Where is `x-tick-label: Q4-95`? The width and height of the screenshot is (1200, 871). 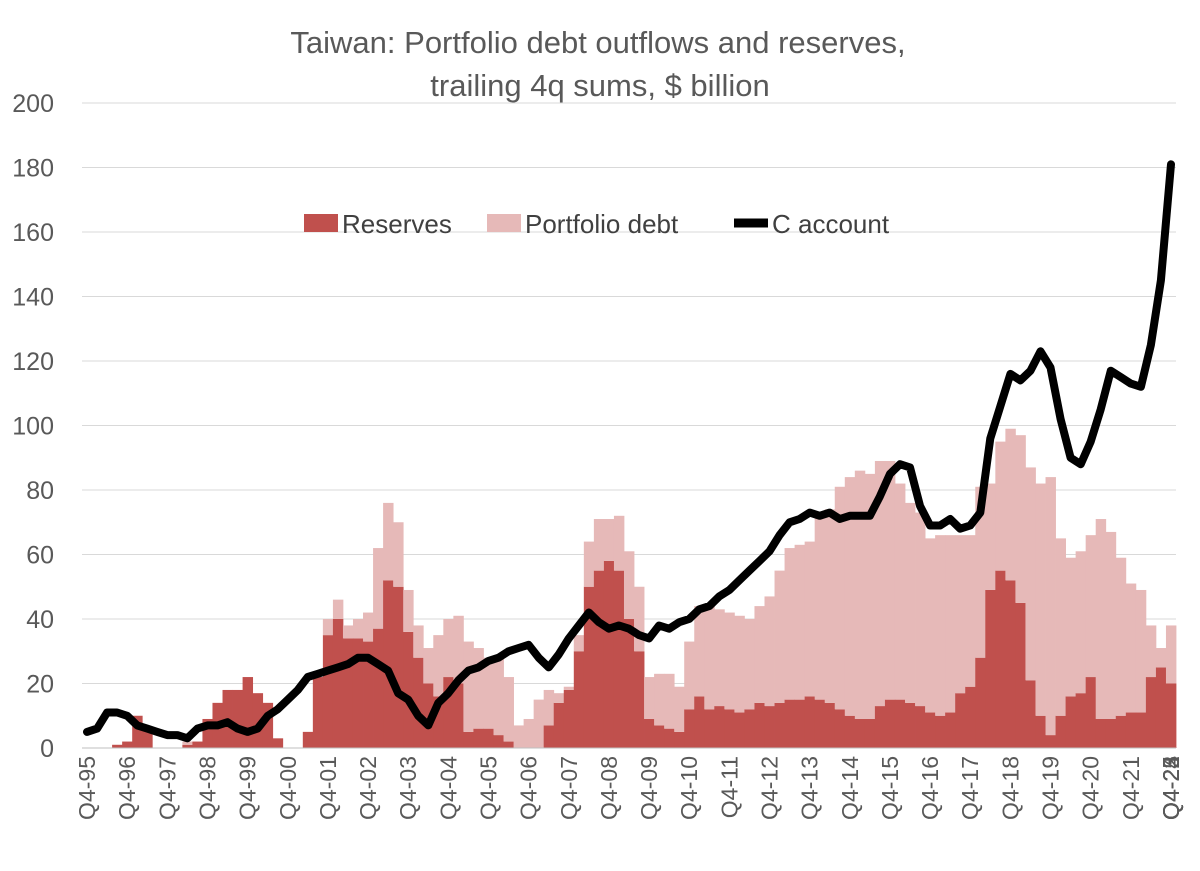
x-tick-label: Q4-95 is located at coordinates (87, 788).